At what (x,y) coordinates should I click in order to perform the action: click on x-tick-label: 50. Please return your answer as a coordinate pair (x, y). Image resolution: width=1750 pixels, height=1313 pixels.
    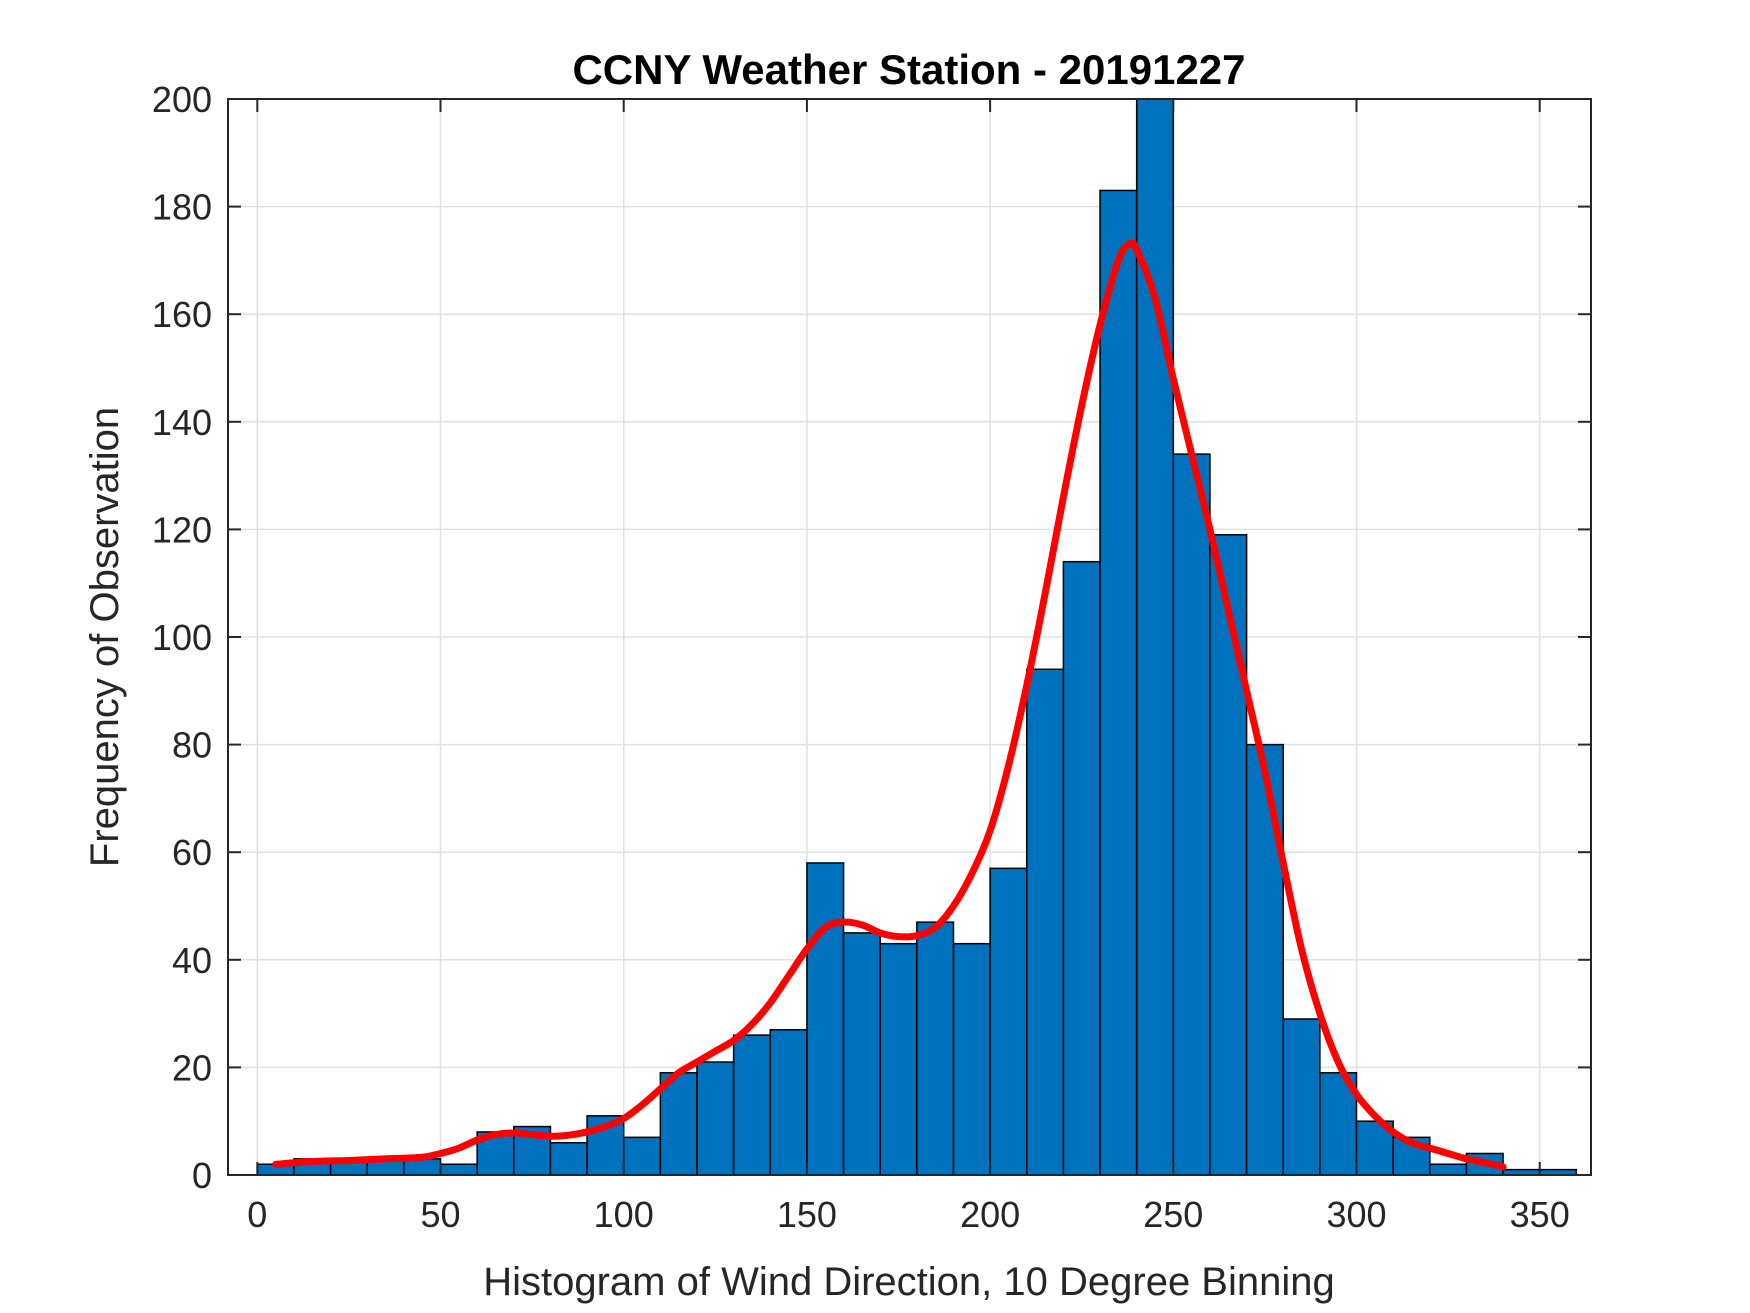
    Looking at the image, I should click on (440, 1214).